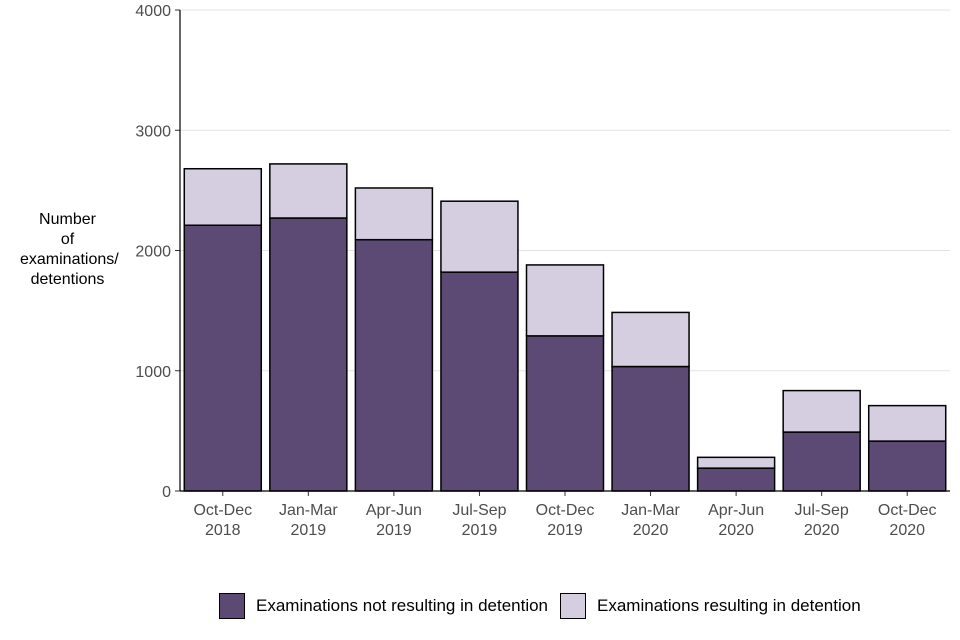 The width and height of the screenshot is (960, 640). What do you see at coordinates (729, 605) in the screenshot?
I see `legend-label-detained: Examinations resulting in detention` at bounding box center [729, 605].